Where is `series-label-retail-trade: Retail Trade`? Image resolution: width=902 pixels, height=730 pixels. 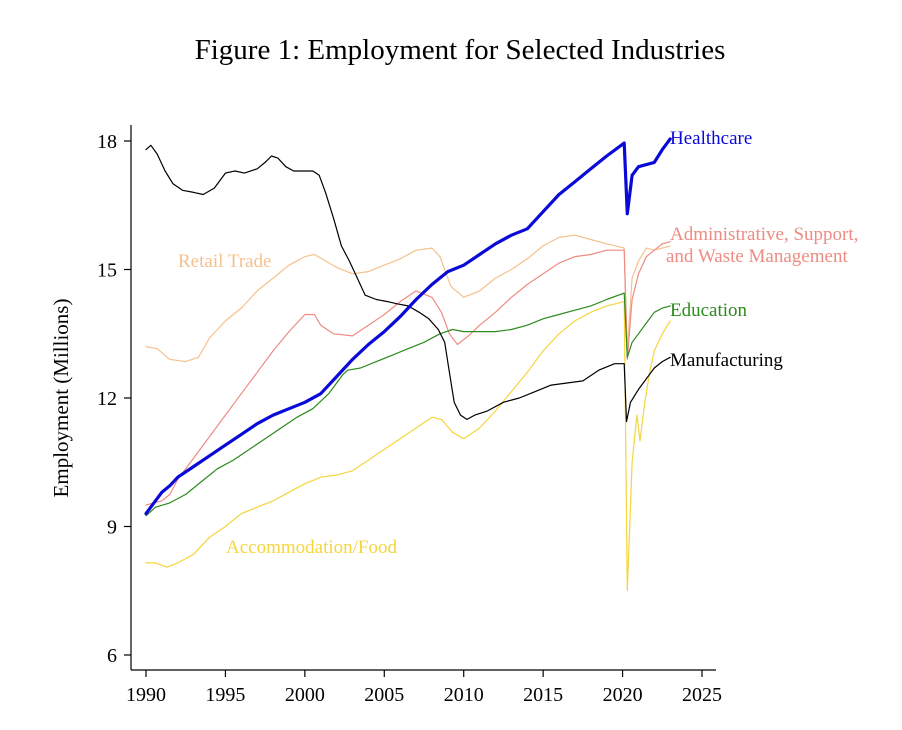
series-label-retail-trade: Retail Trade is located at coordinates (224, 261).